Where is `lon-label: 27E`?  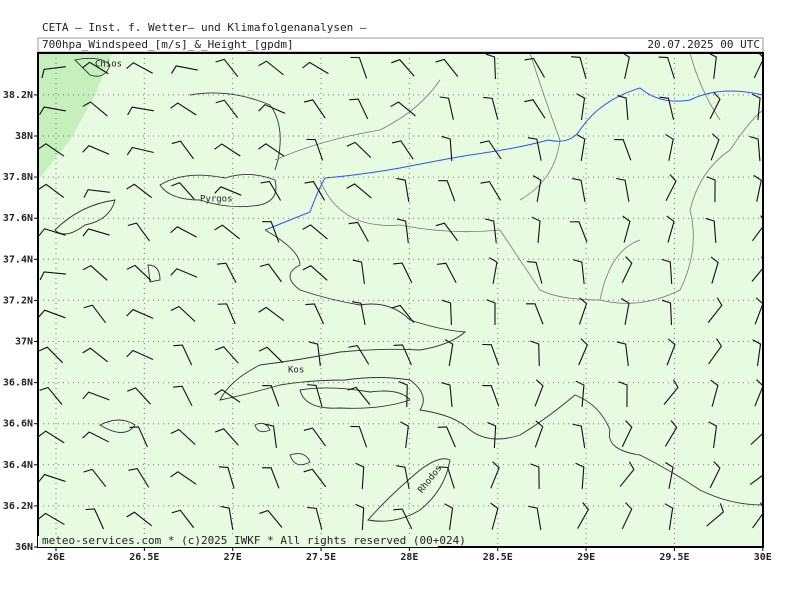
lon-label: 27E is located at coordinates (233, 557).